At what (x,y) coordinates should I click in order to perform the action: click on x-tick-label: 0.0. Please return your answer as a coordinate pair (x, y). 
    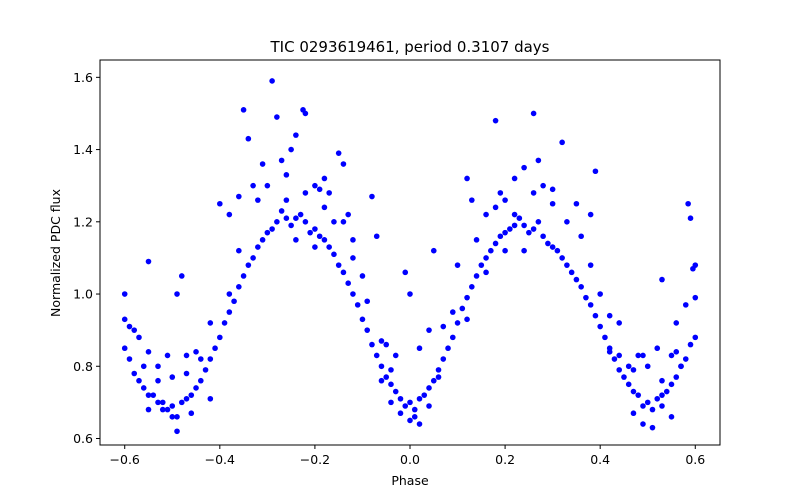
    Looking at the image, I should click on (410, 459).